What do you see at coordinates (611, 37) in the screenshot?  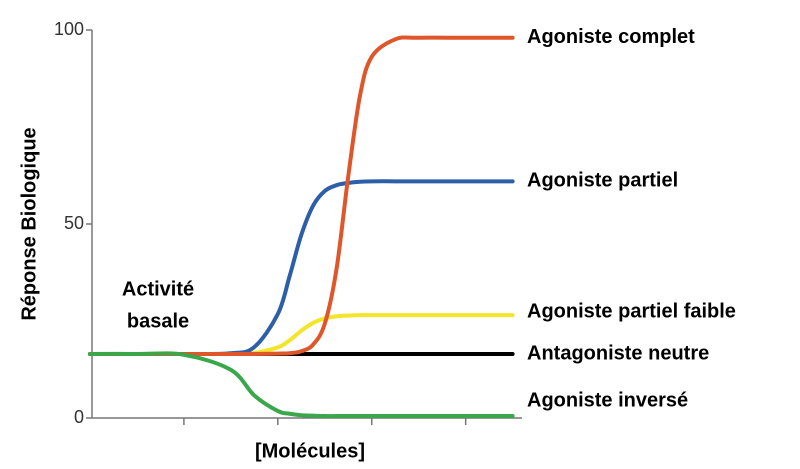 I see `series-label: Agoniste complet` at bounding box center [611, 37].